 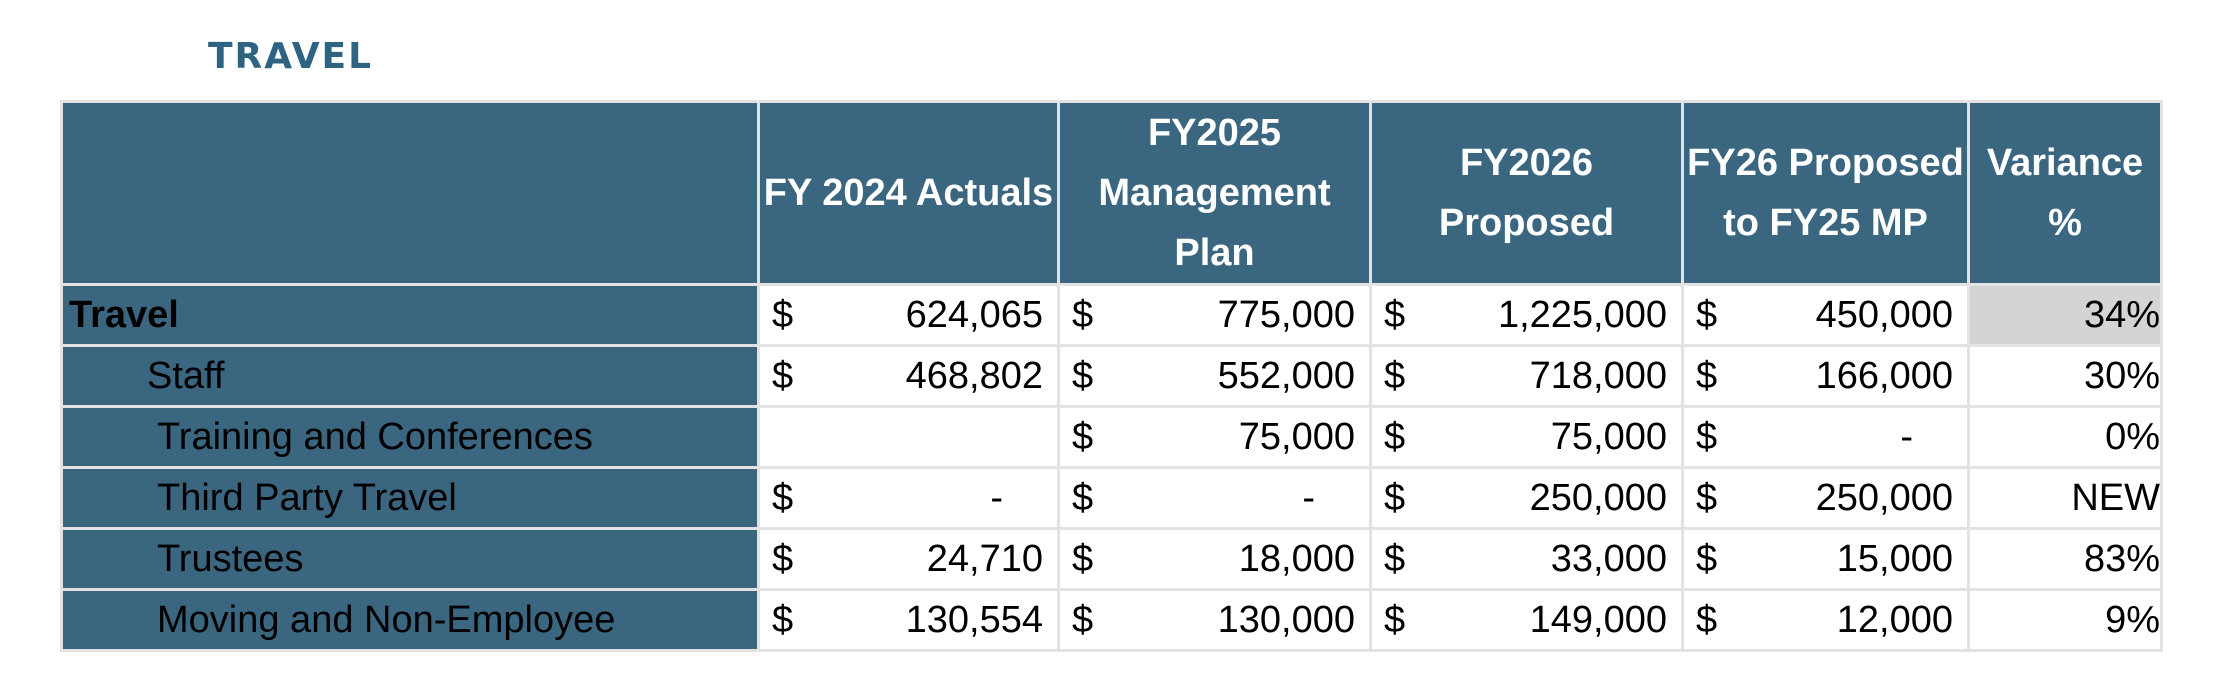 What do you see at coordinates (974, 314) in the screenshot?
I see `fy2024-value: 624,065` at bounding box center [974, 314].